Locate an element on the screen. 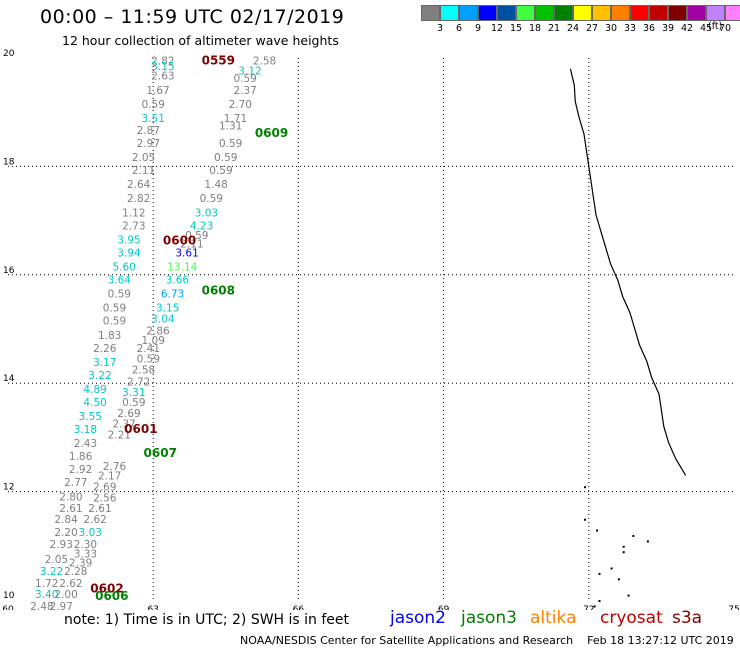 The height and width of the screenshot is (650, 740). wave-height-value: 3.18 is located at coordinates (85, 430).